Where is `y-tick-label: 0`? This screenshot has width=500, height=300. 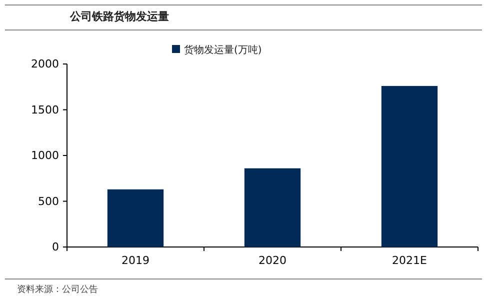 y-tick-label: 0 is located at coordinates (55, 247).